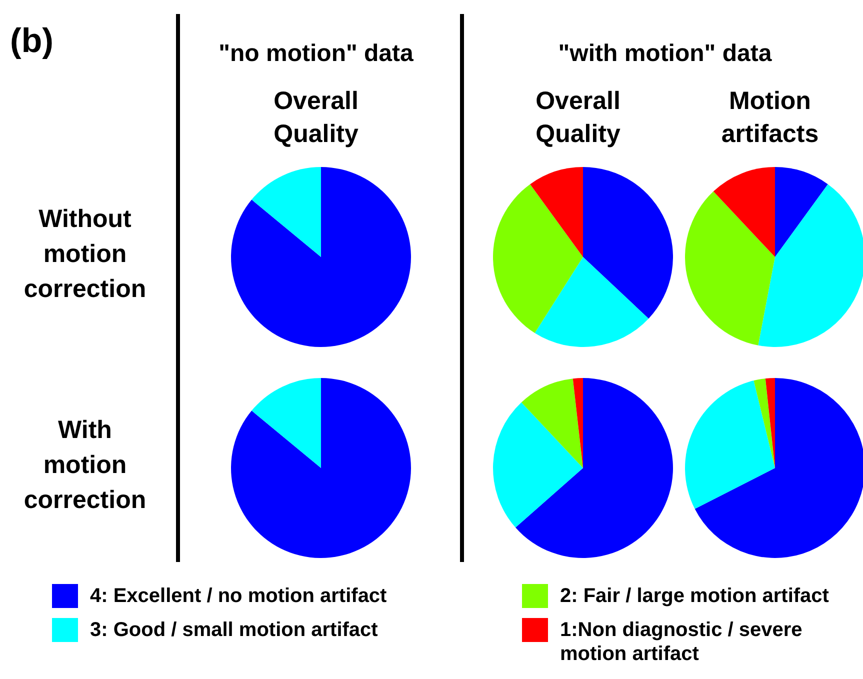 The width and height of the screenshot is (863, 679). Describe the element at coordinates (694, 596) in the screenshot. I see `legend-label: 2: Fair / large motion artifact` at that location.